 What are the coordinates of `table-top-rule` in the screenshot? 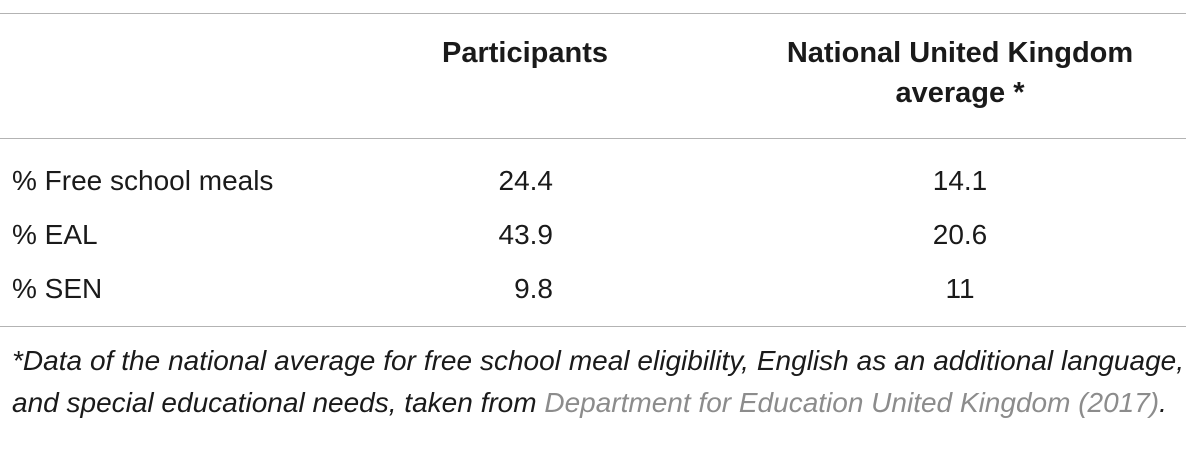 It's located at (593, 13).